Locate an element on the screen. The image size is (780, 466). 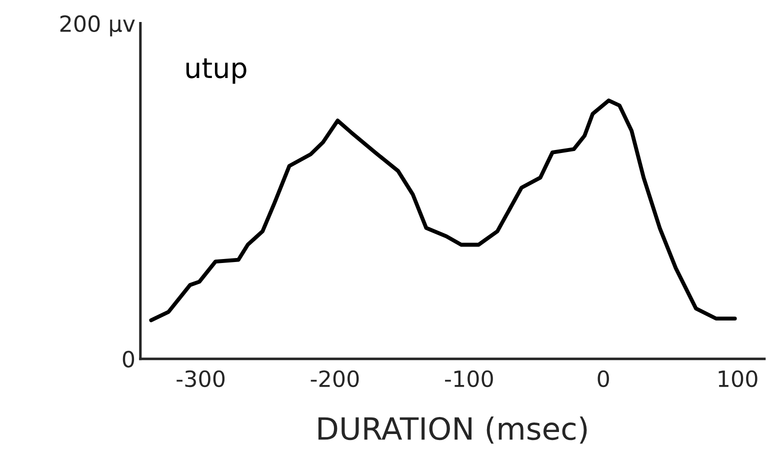
text: utup is located at coordinates (216, 71).